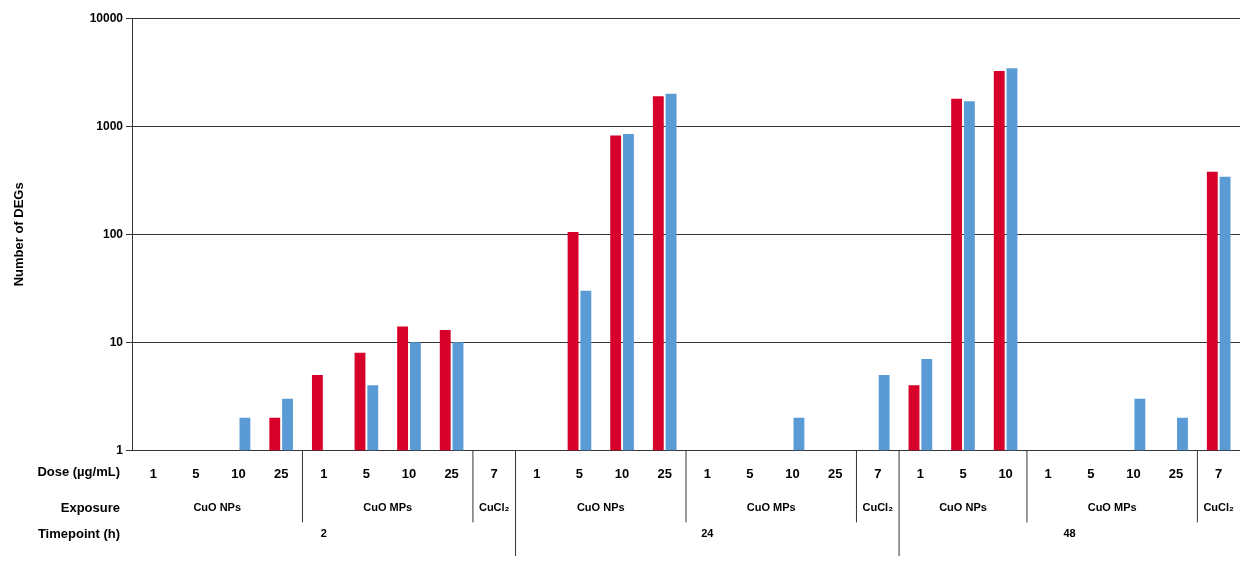 The width and height of the screenshot is (1248, 564). I want to click on text: 24, so click(708, 533).